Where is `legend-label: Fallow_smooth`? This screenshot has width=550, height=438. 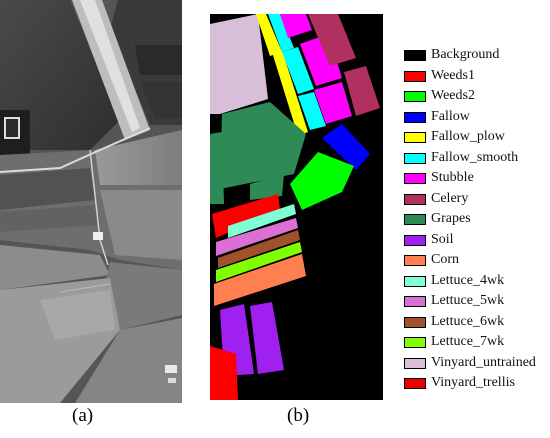 legend-label: Fallow_smooth is located at coordinates (475, 157).